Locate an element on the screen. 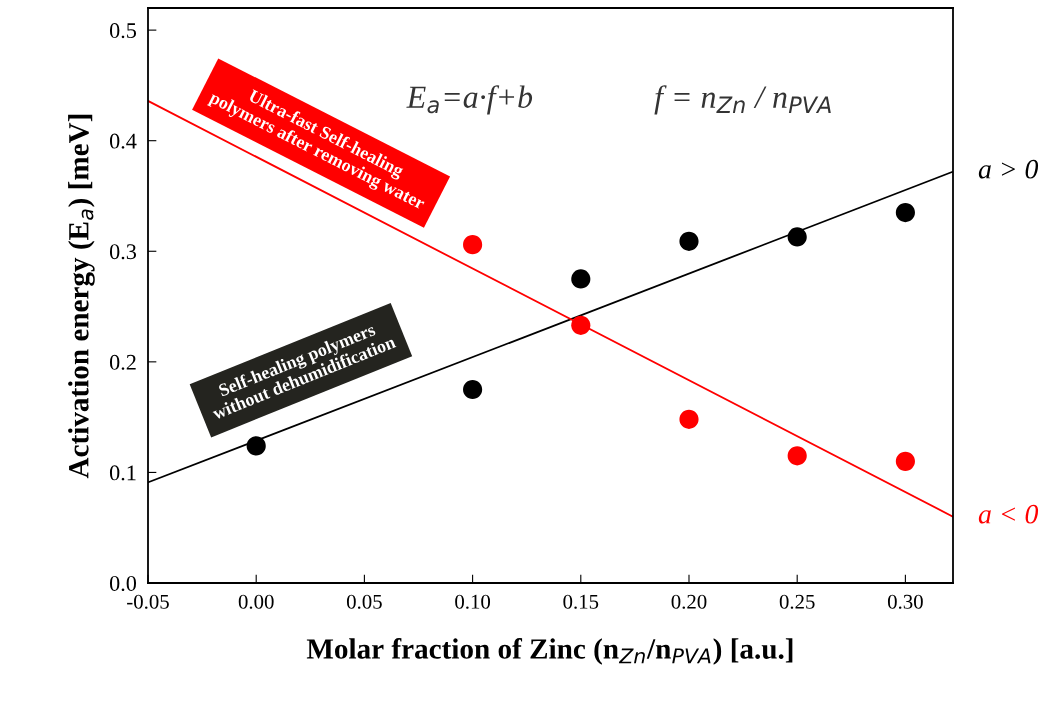  y-tick-label: 0.1 is located at coordinates (122, 473).